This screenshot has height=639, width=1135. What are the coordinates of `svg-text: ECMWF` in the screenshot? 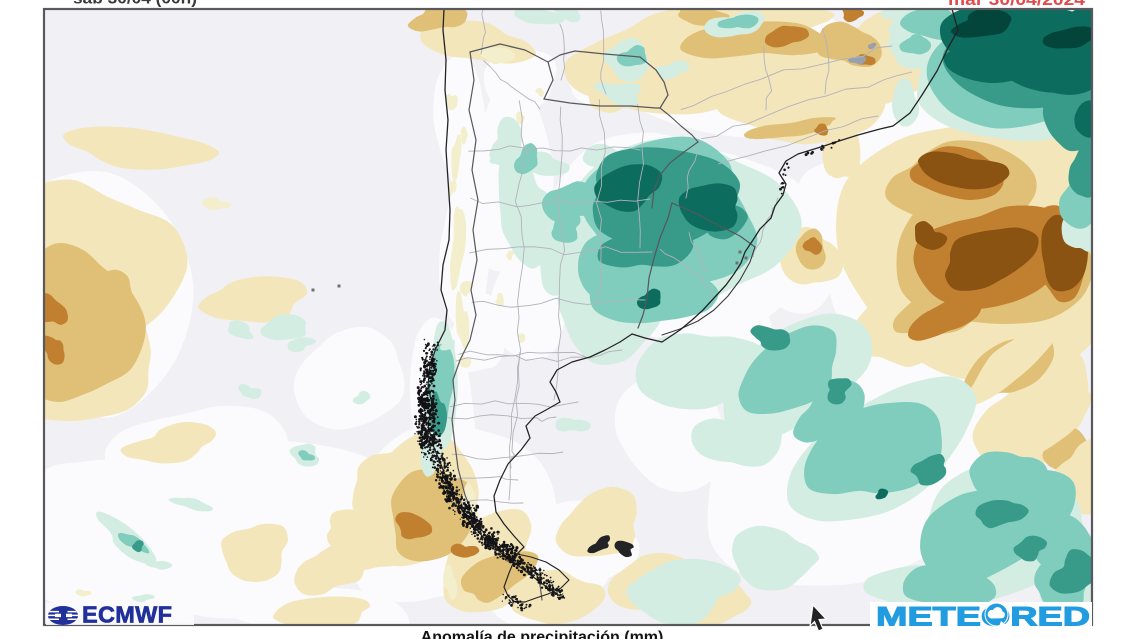 It's located at (127, 615).